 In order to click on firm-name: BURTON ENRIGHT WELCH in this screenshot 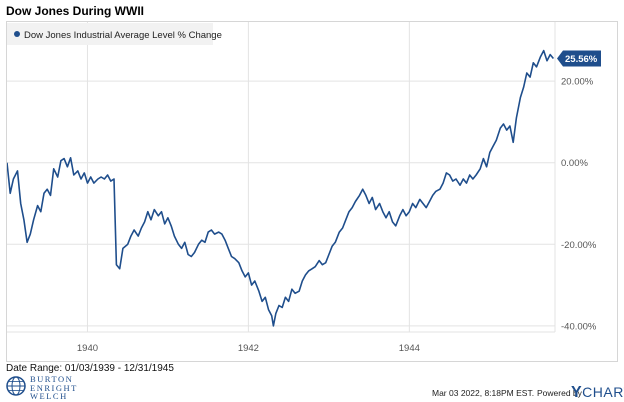, I will do `click(54, 388)`.